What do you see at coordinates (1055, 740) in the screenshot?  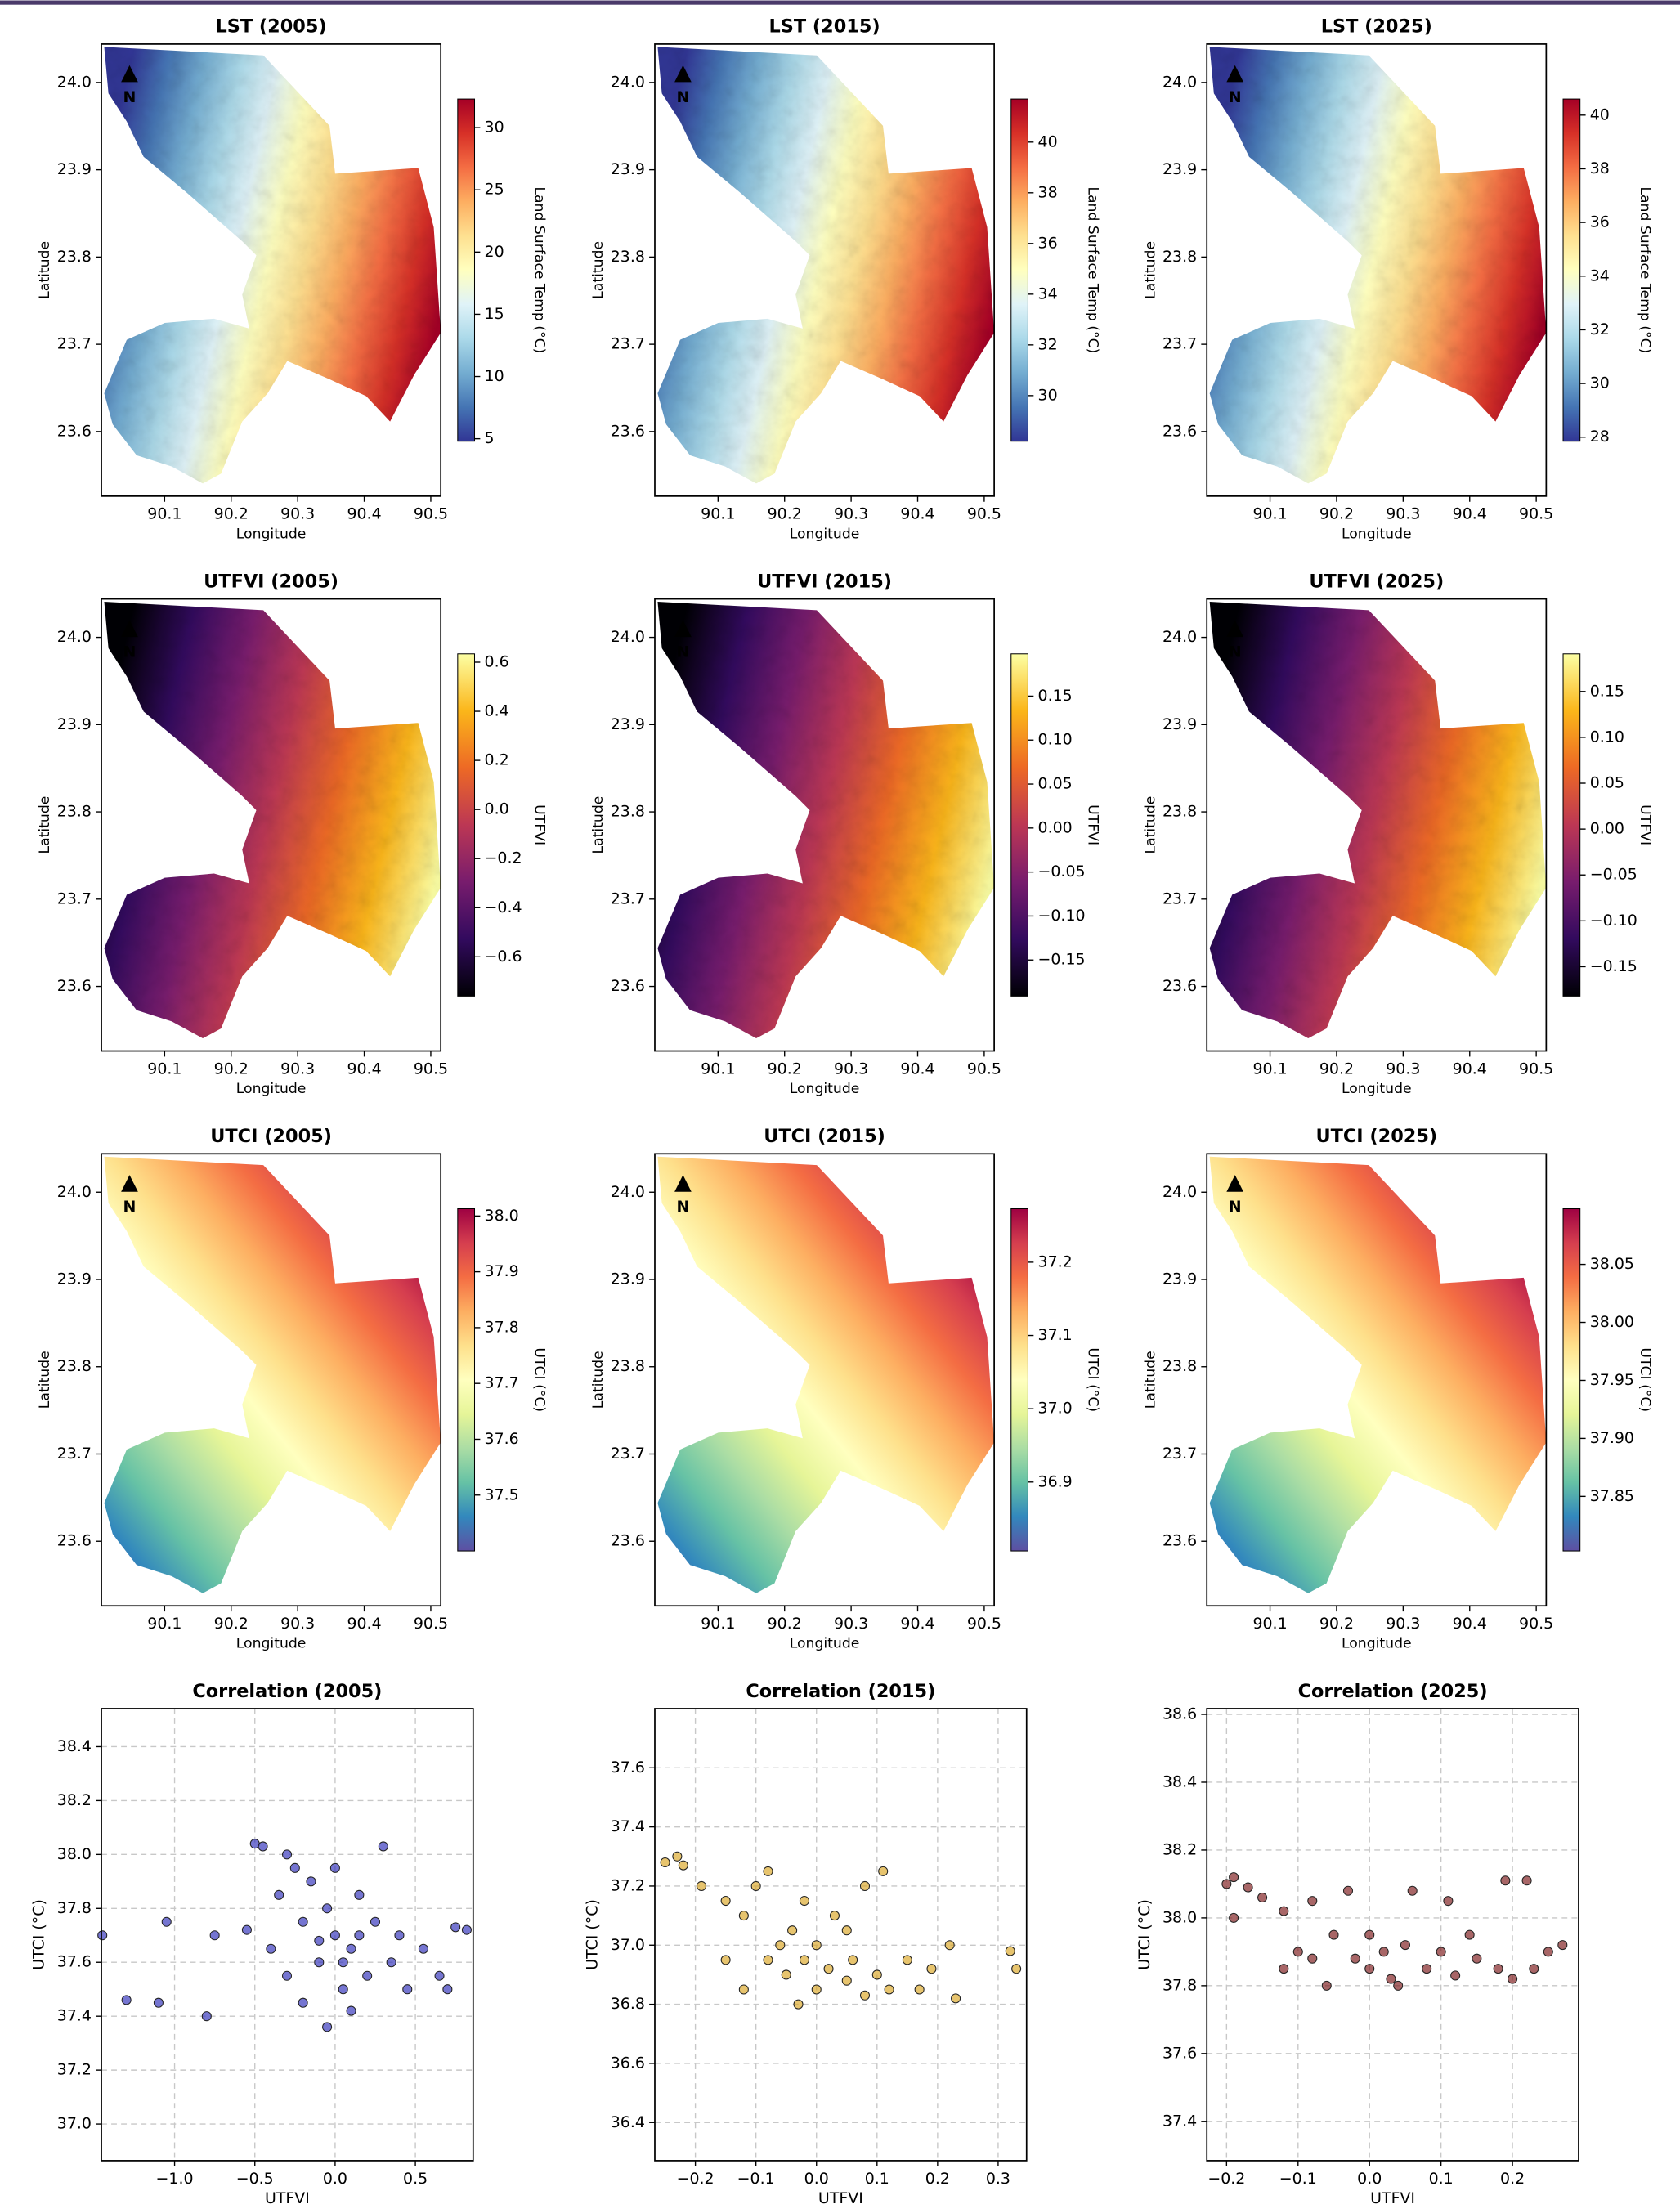 I see `colorbar-tick-label: 0.10` at bounding box center [1055, 740].